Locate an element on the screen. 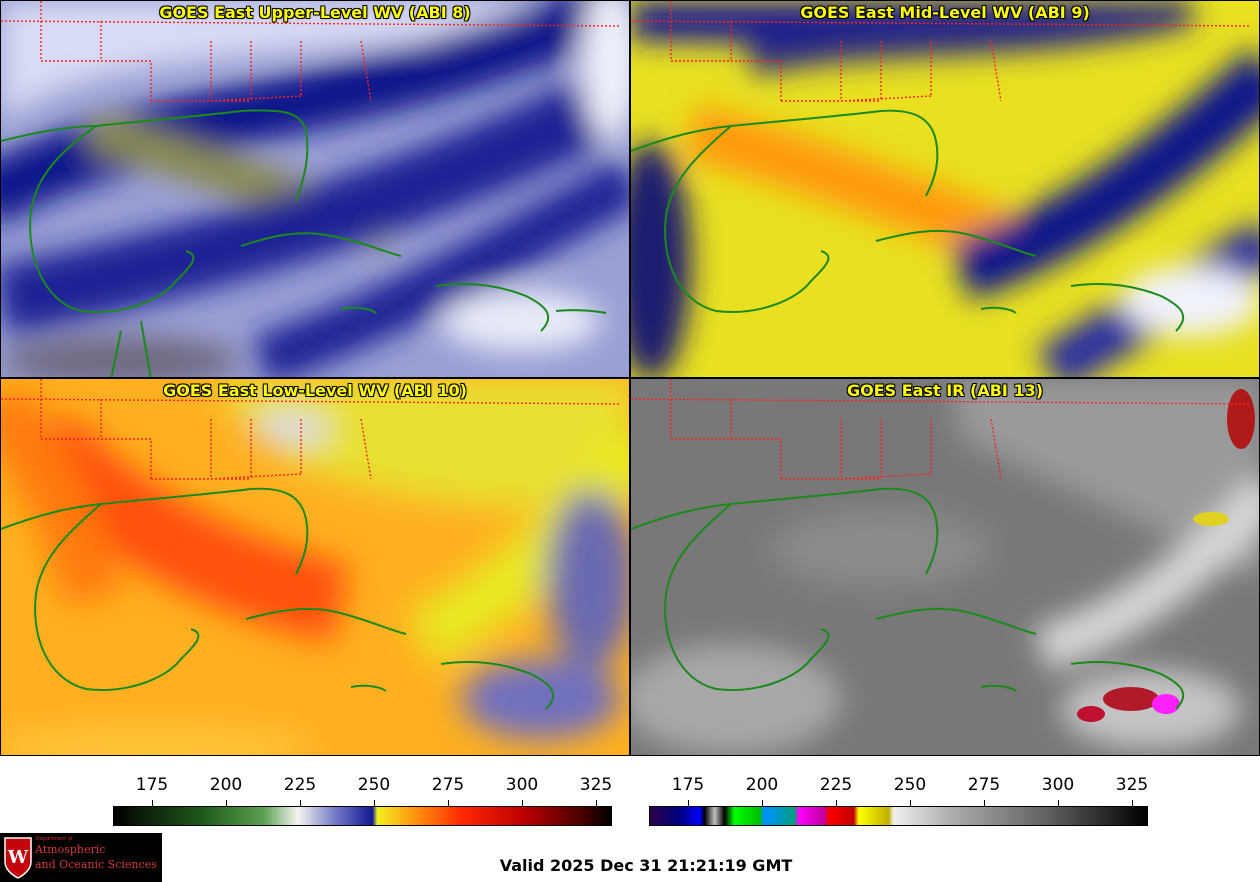  logo-line-atmospheric: Atmospheric is located at coordinates (70, 849).